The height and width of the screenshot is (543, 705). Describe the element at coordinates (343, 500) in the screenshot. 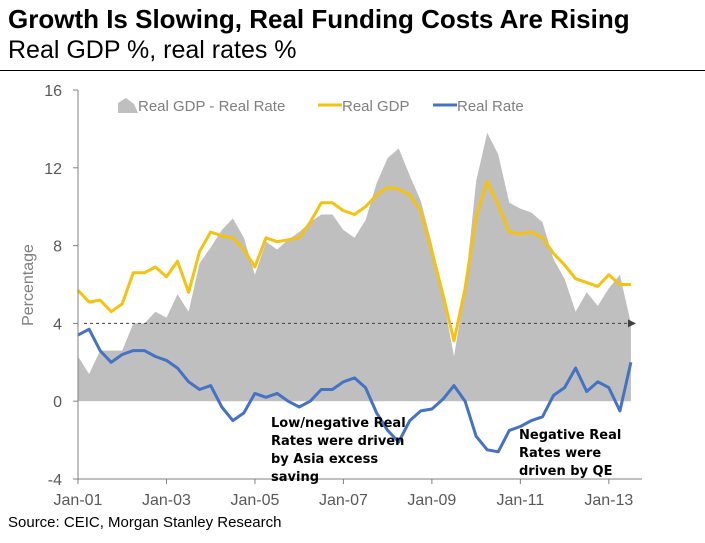

I see `x-tick-label: Jan-07` at that location.